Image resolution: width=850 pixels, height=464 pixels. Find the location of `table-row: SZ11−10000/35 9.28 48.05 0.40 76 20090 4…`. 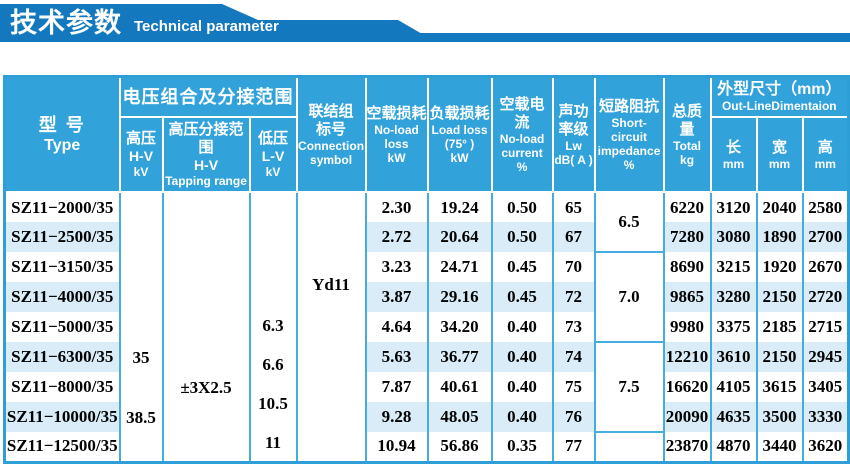

table-row: SZ11−10000/35 9.28 48.05 0.40 76 20090 4… is located at coordinates (426, 417).